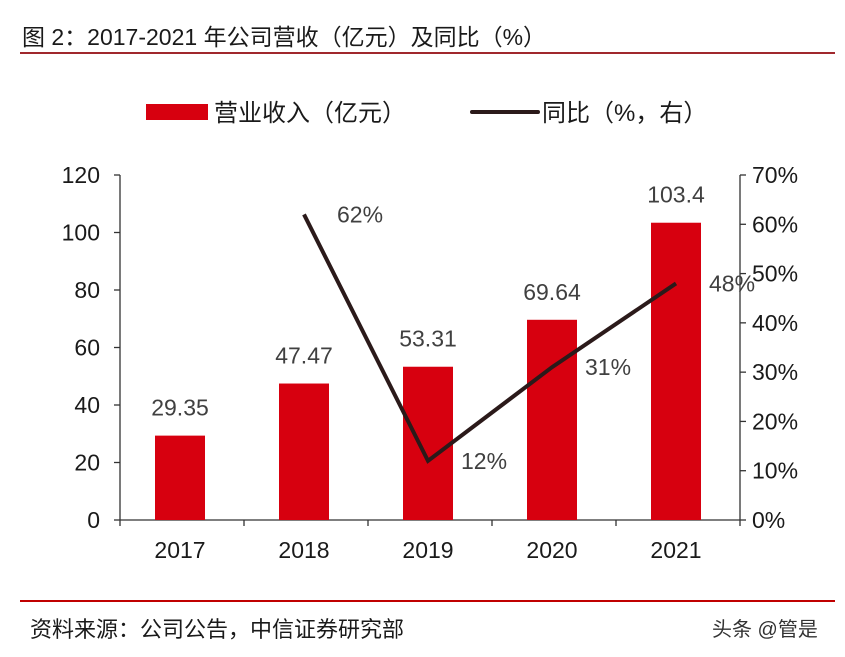 This screenshot has width=845, height=657. I want to click on right-axis-tick-label: 30%, so click(775, 372).